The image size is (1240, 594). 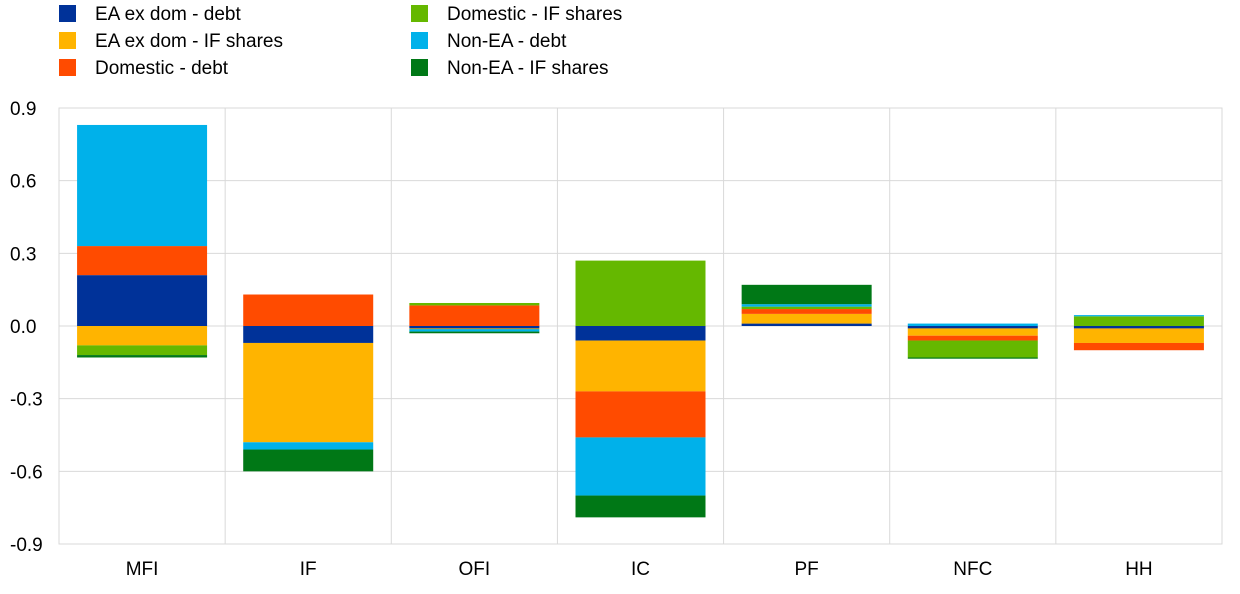 What do you see at coordinates (1138, 316) in the screenshot?
I see `bar-hh-non-ea-debt` at bounding box center [1138, 316].